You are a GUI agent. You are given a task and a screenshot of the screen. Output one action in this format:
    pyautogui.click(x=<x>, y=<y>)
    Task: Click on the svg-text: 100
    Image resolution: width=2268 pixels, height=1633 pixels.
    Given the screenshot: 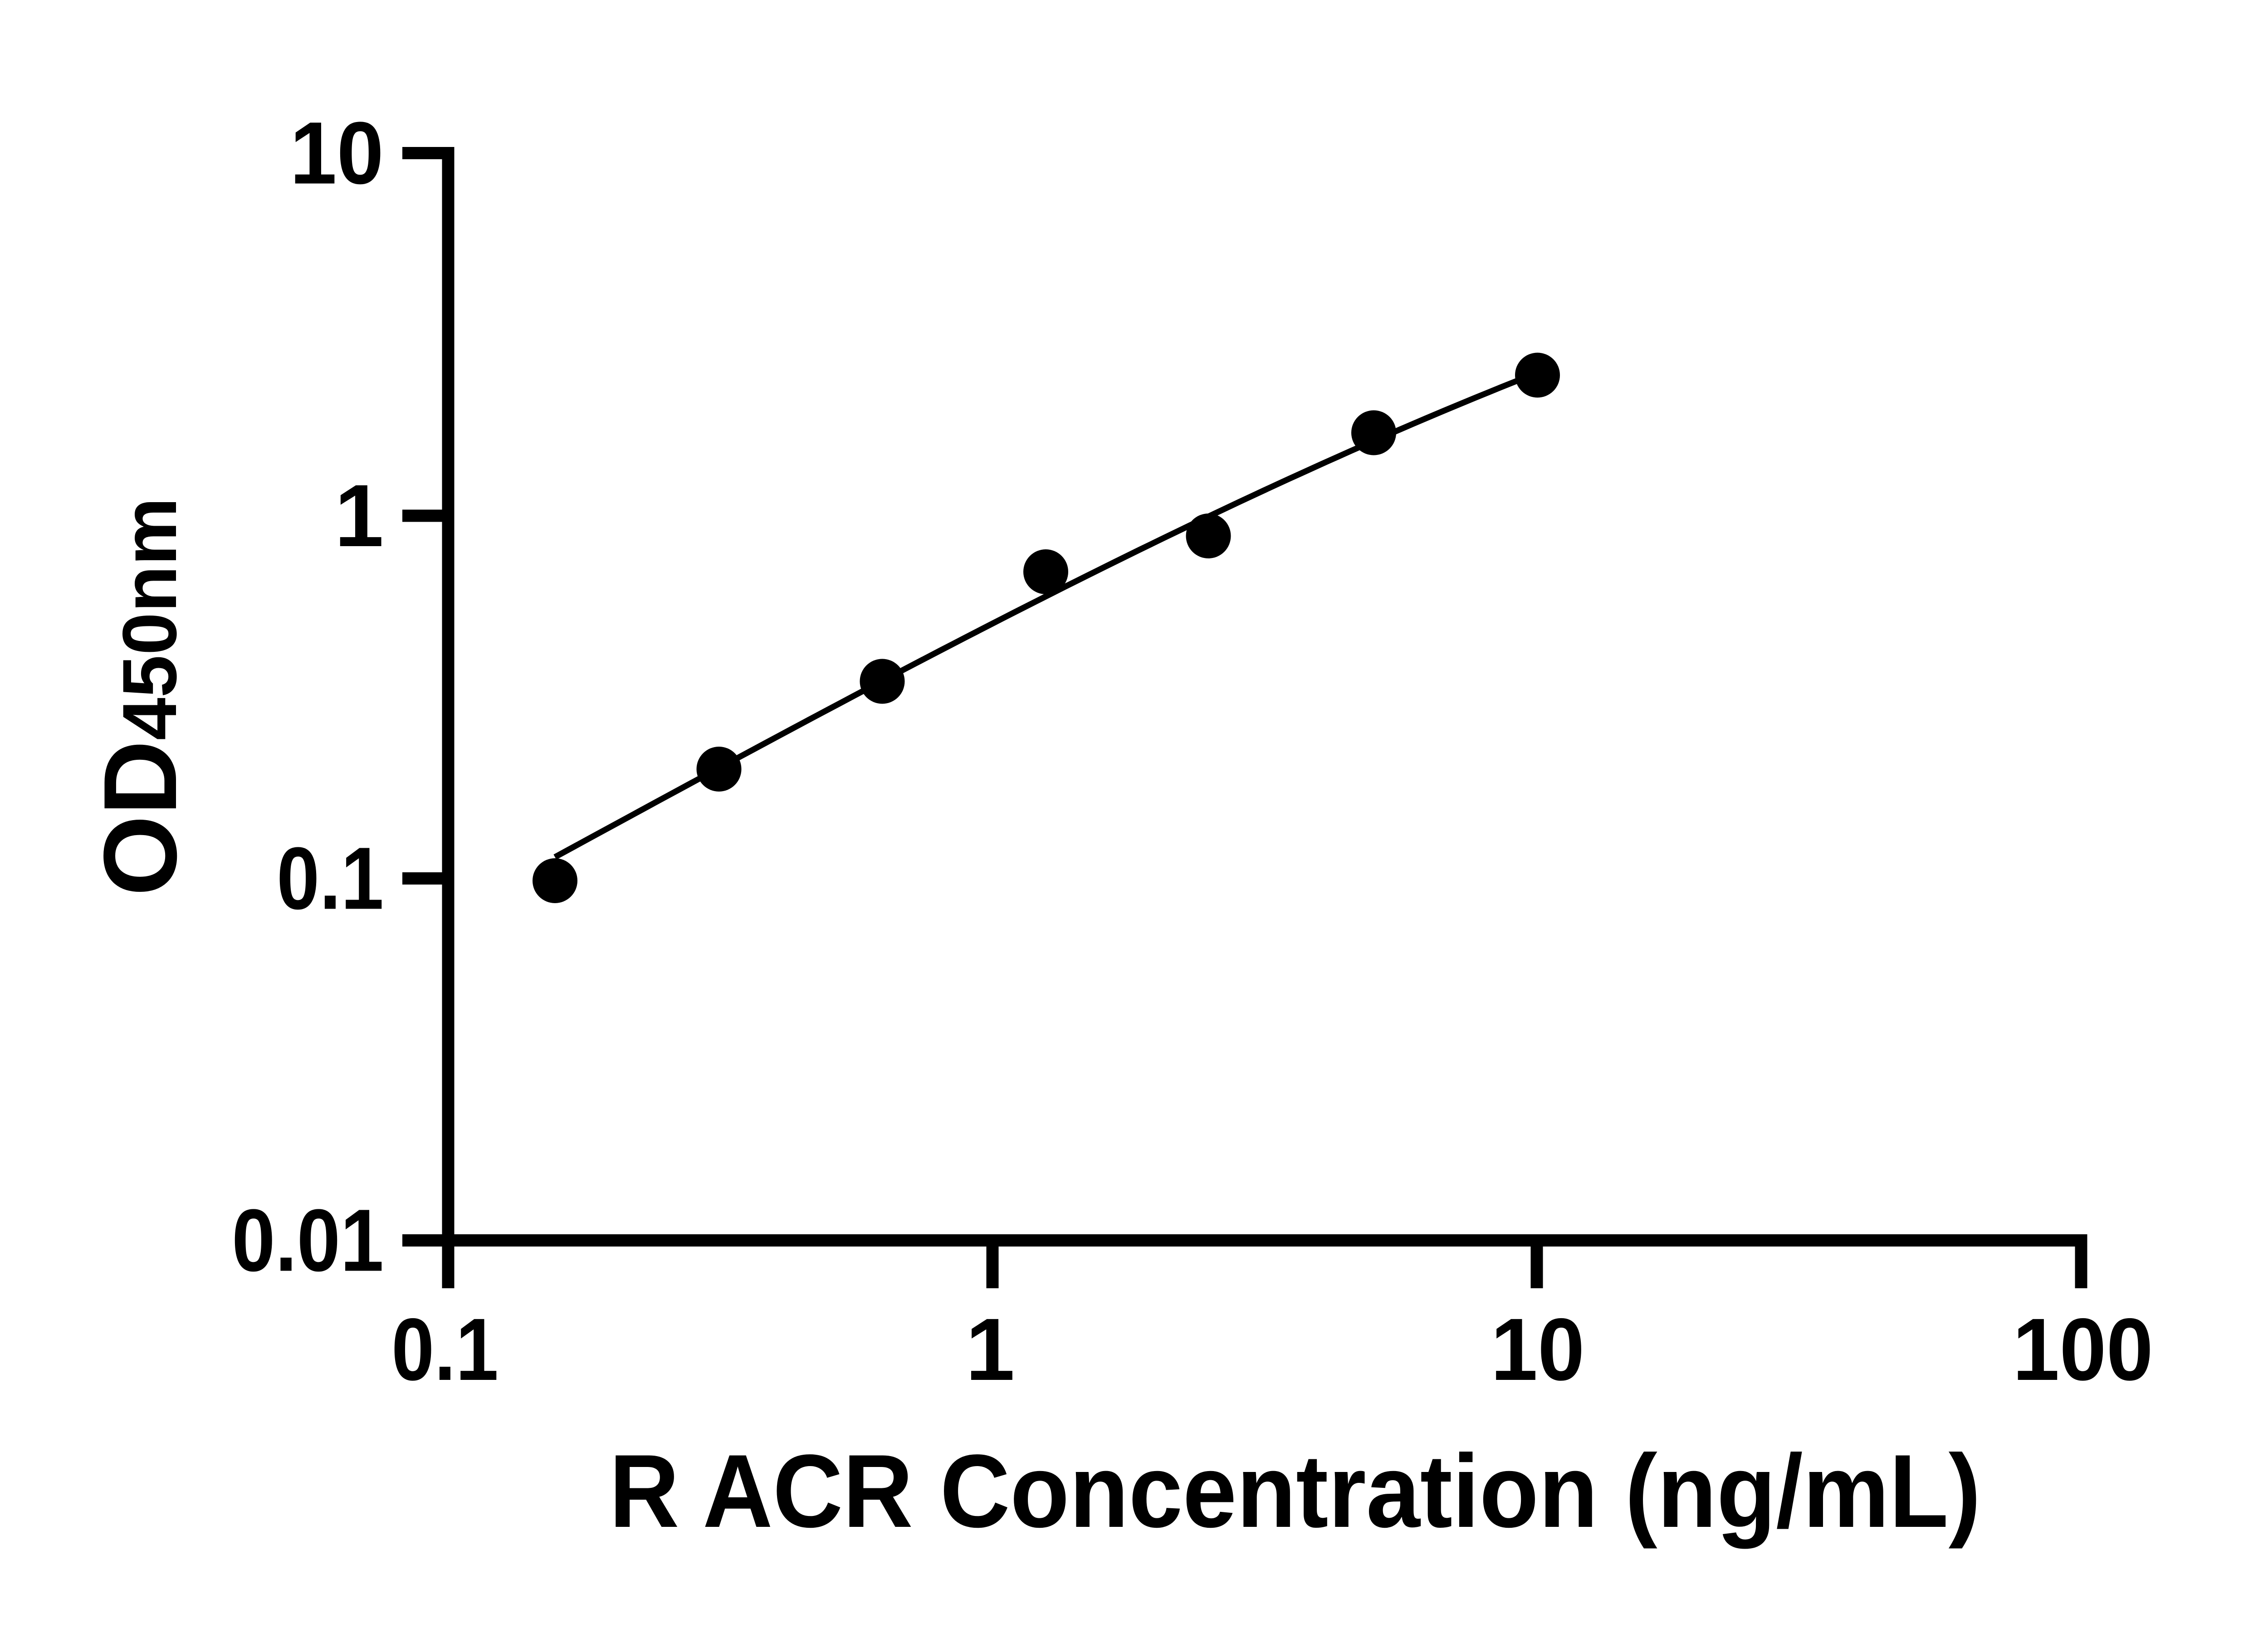 What is the action you would take?
    pyautogui.click(x=2083, y=1349)
    